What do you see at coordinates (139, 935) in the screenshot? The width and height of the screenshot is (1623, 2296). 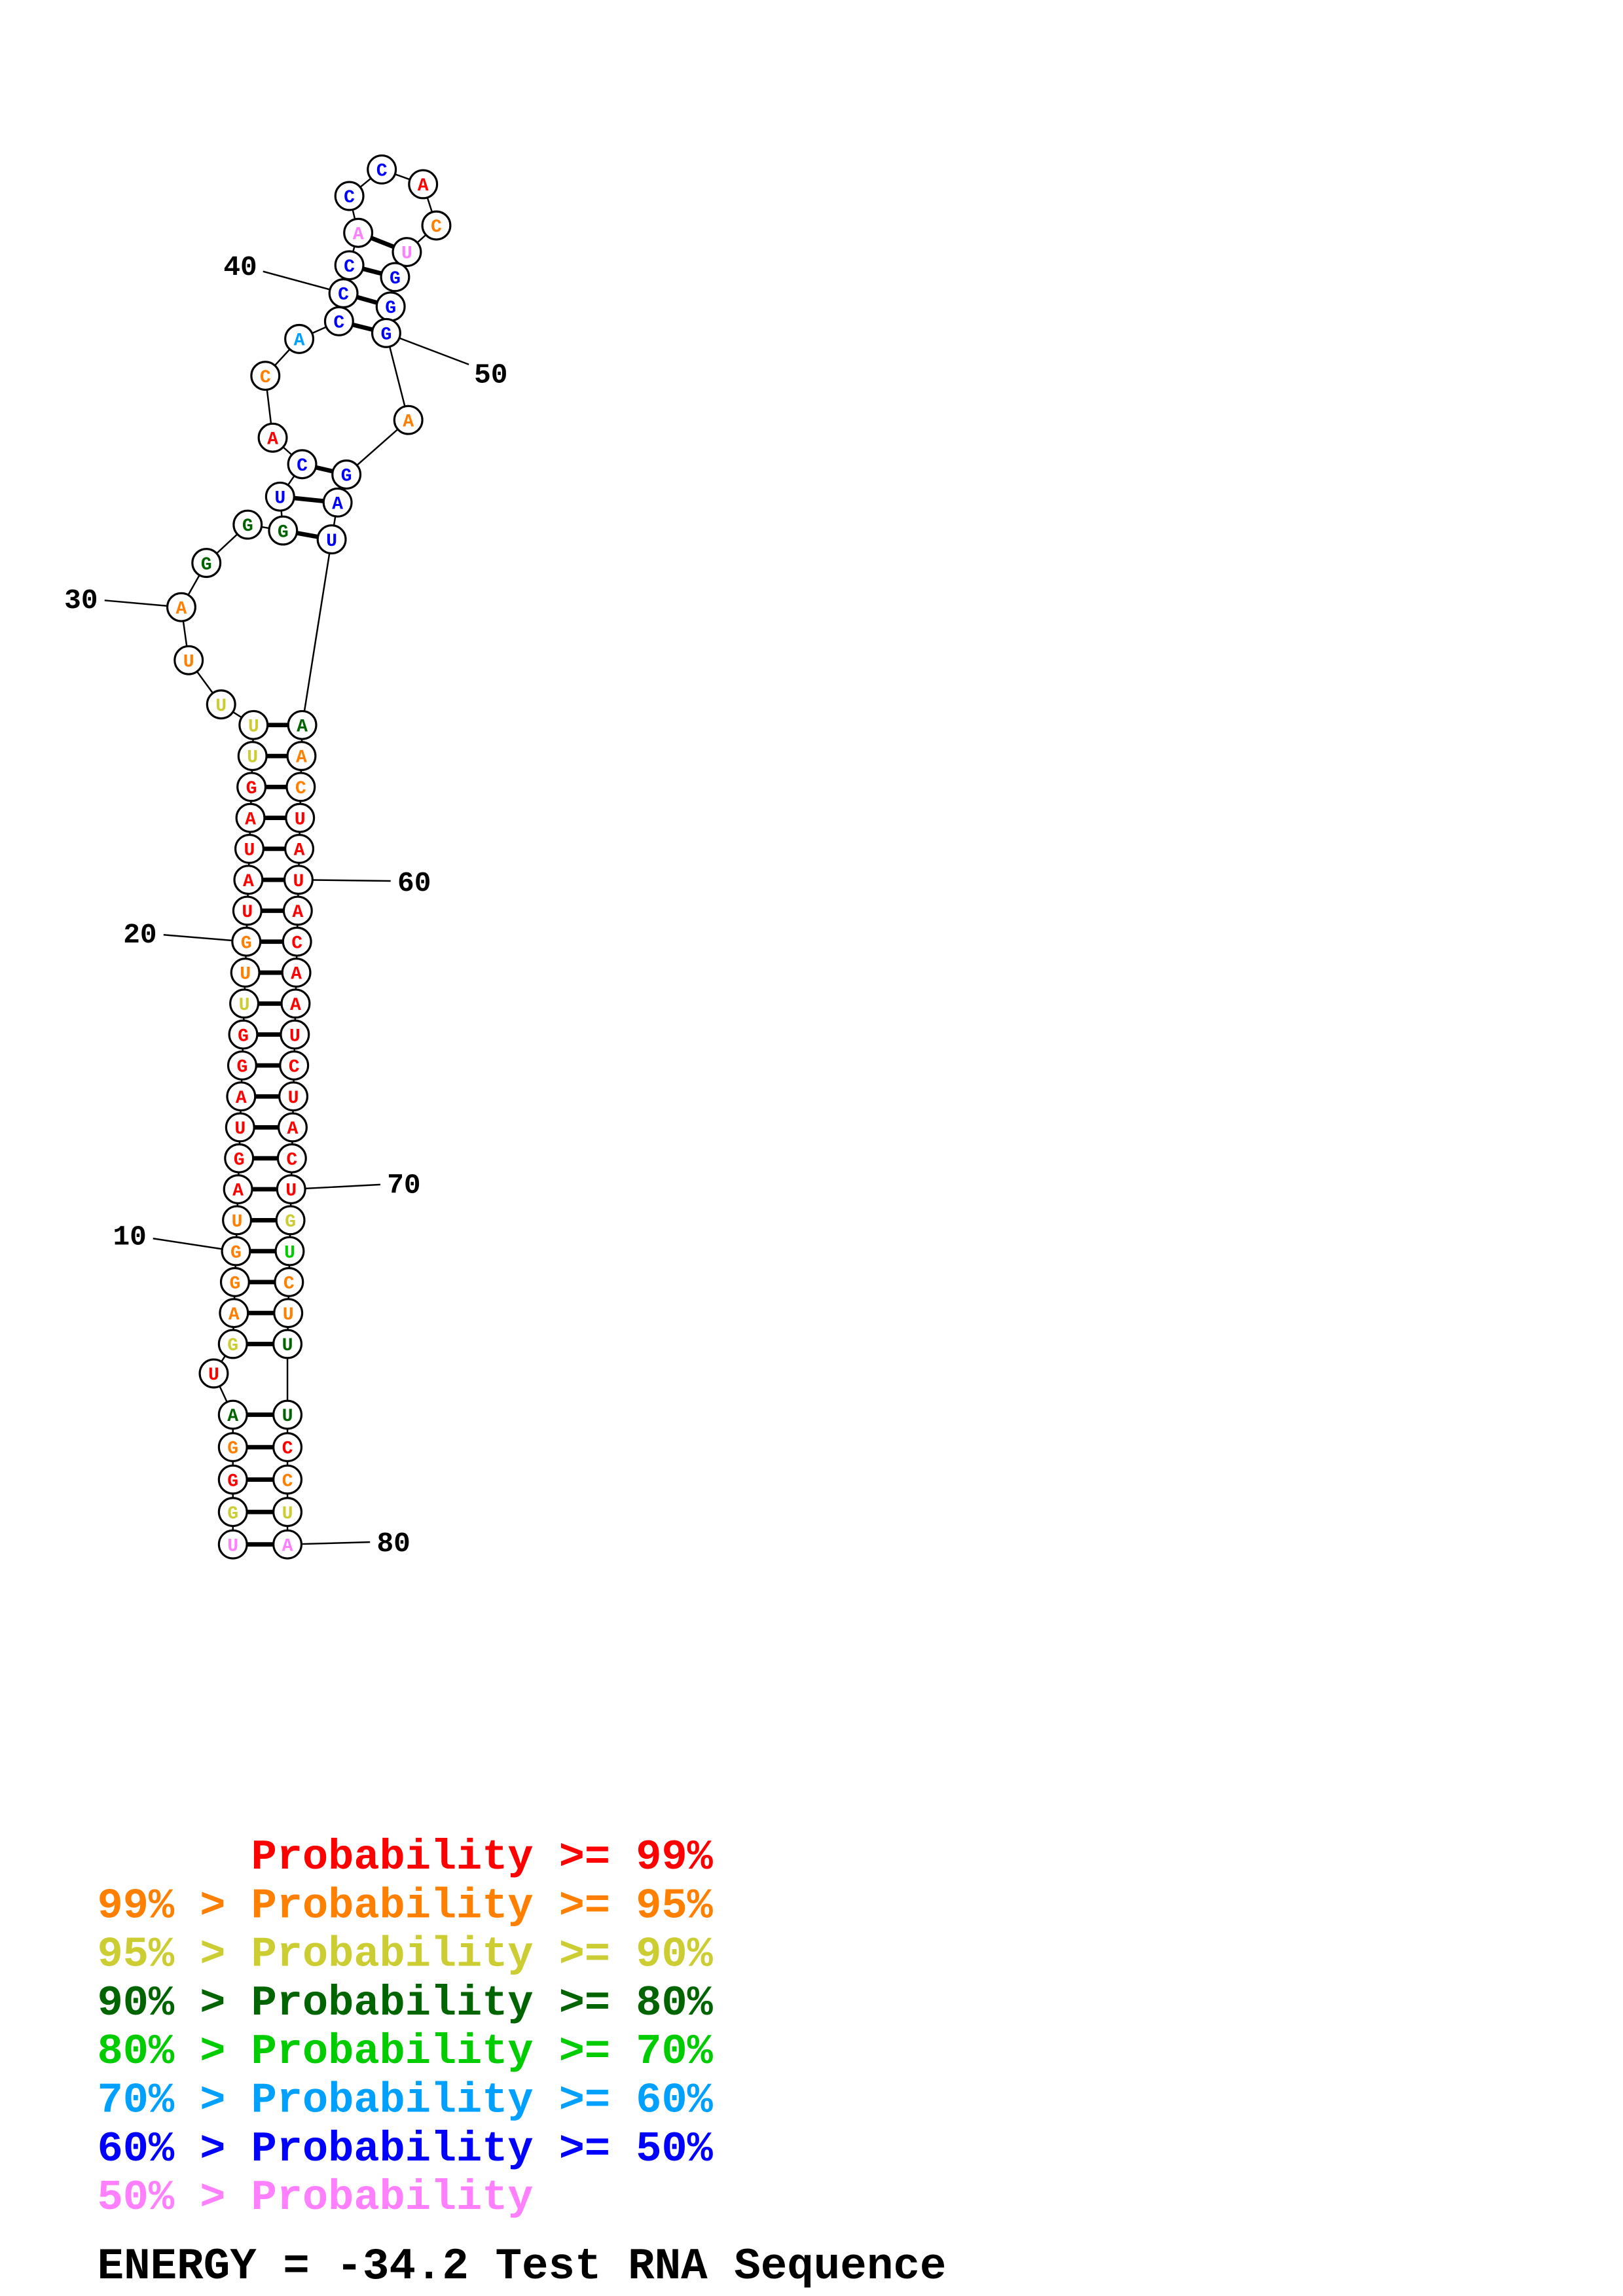 I see `position-label: 20` at bounding box center [139, 935].